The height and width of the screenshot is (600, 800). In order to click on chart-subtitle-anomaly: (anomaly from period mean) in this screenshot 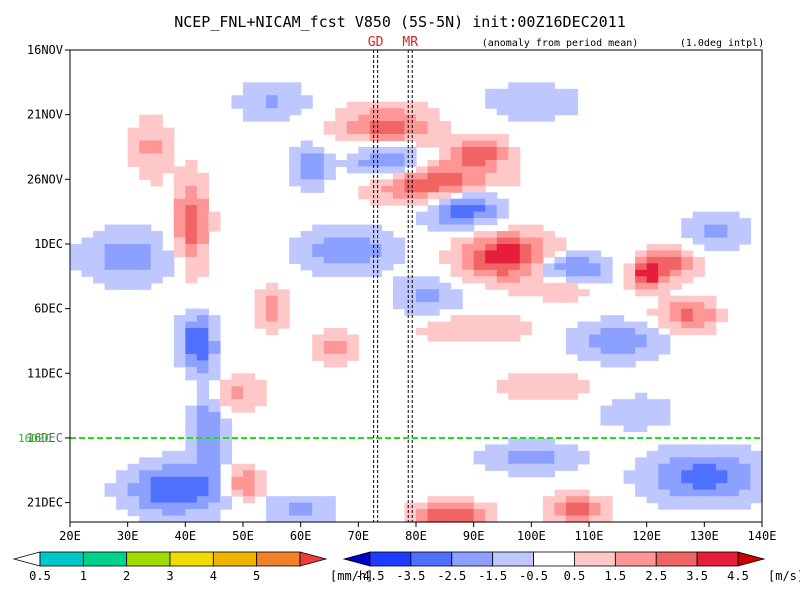, I will do `click(560, 43)`.